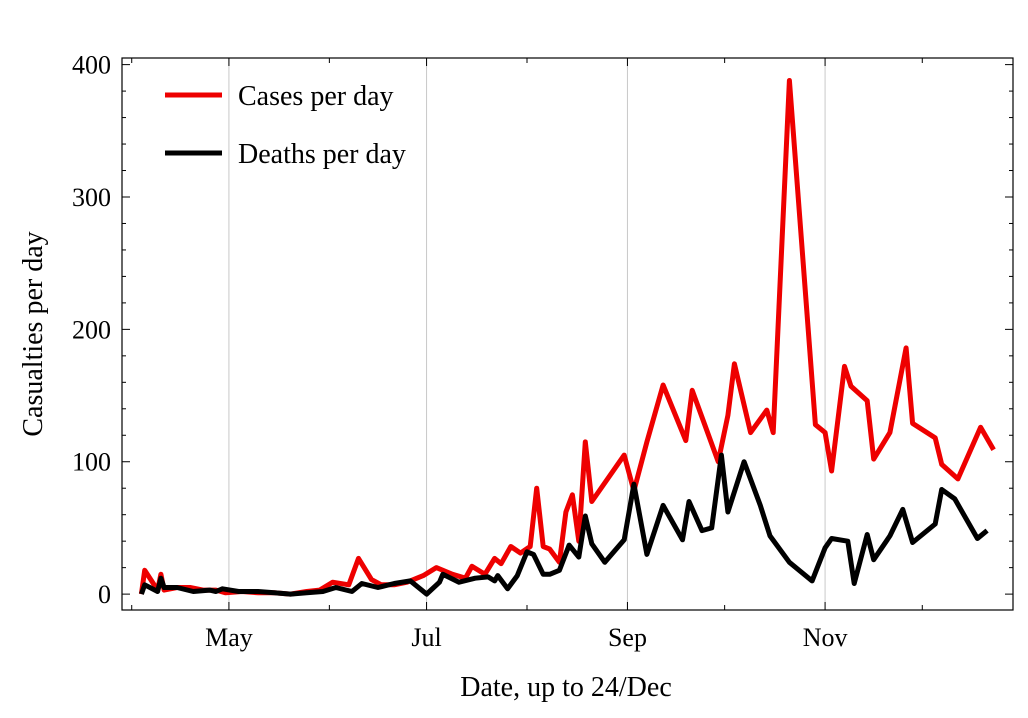 Image resolution: width=1028 pixels, height=718 pixels. What do you see at coordinates (91, 329) in the screenshot?
I see `y-tick-label: 200` at bounding box center [91, 329].